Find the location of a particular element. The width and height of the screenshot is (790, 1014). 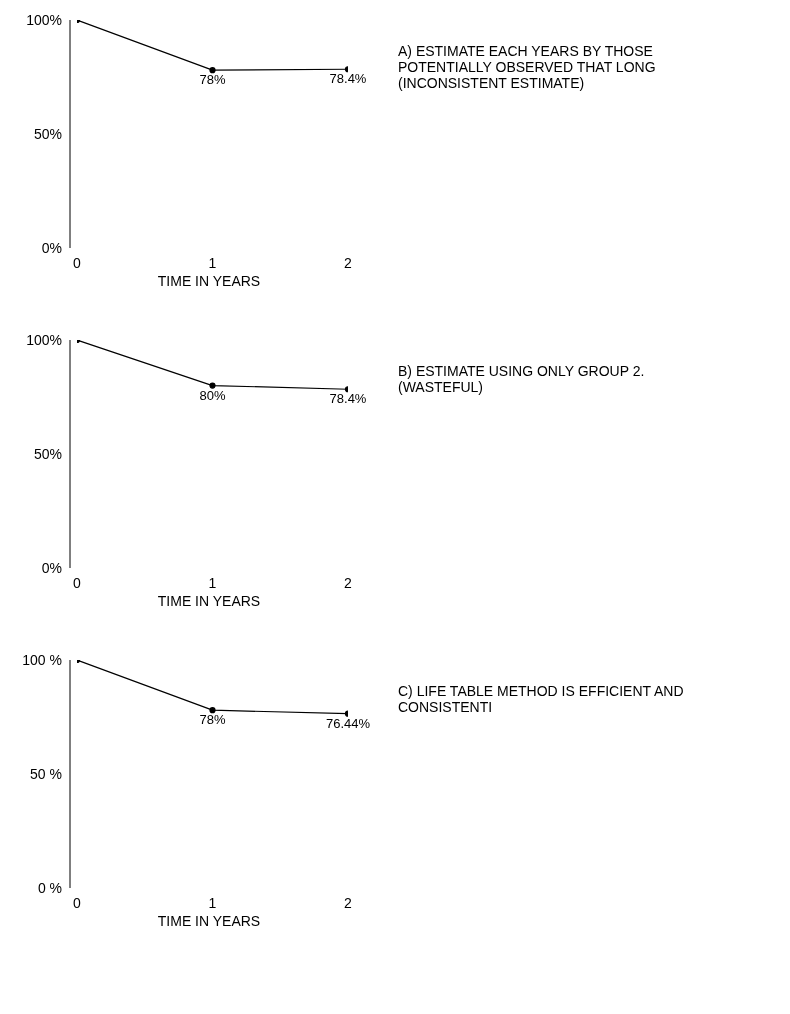

y-tick-label: 50 % is located at coordinates (46, 773).